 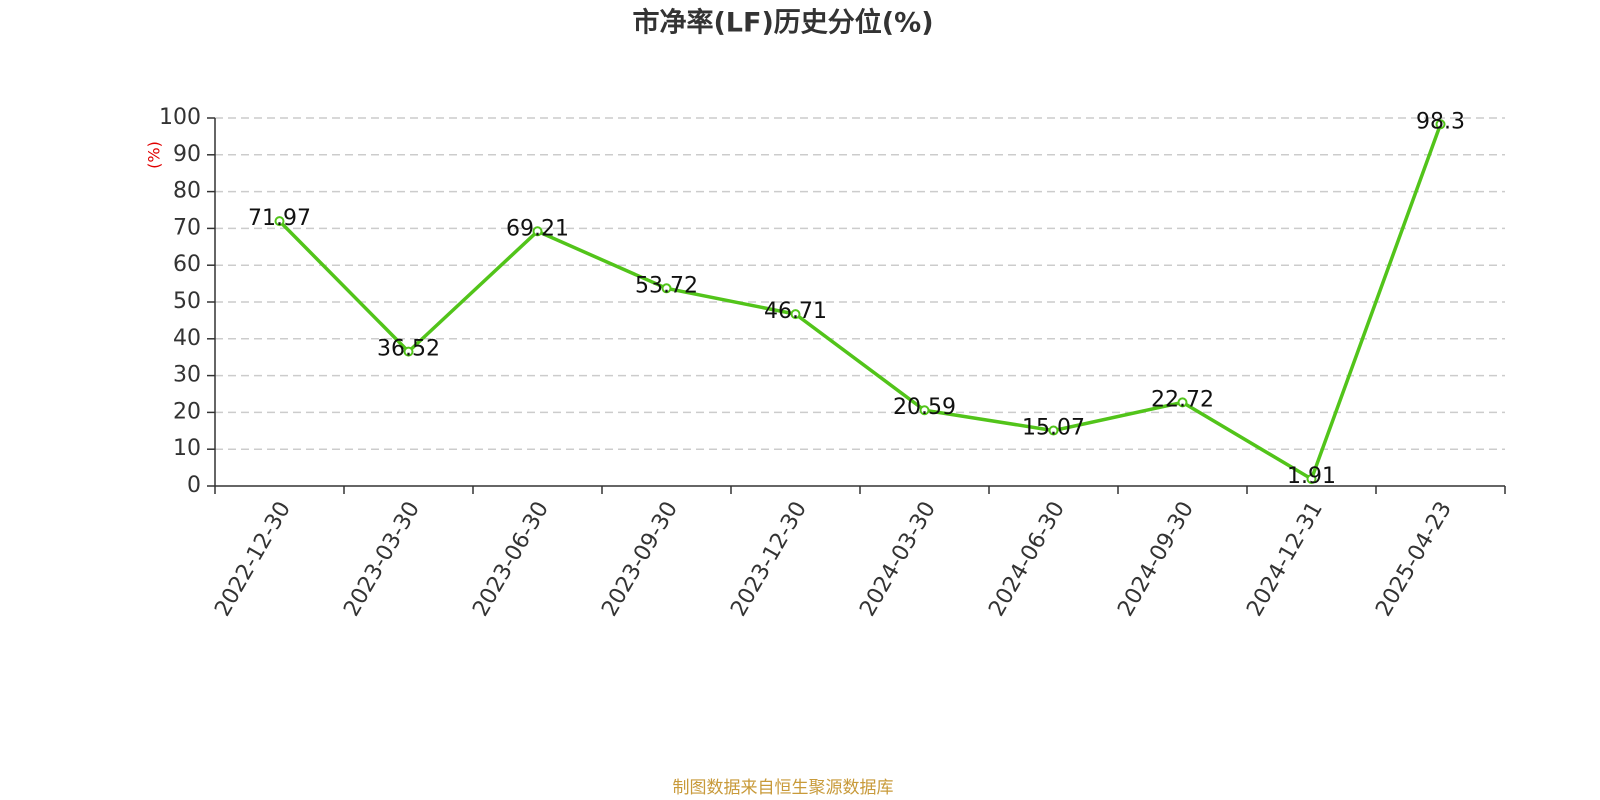 I want to click on data-label: 15.07, so click(x=1053, y=428).